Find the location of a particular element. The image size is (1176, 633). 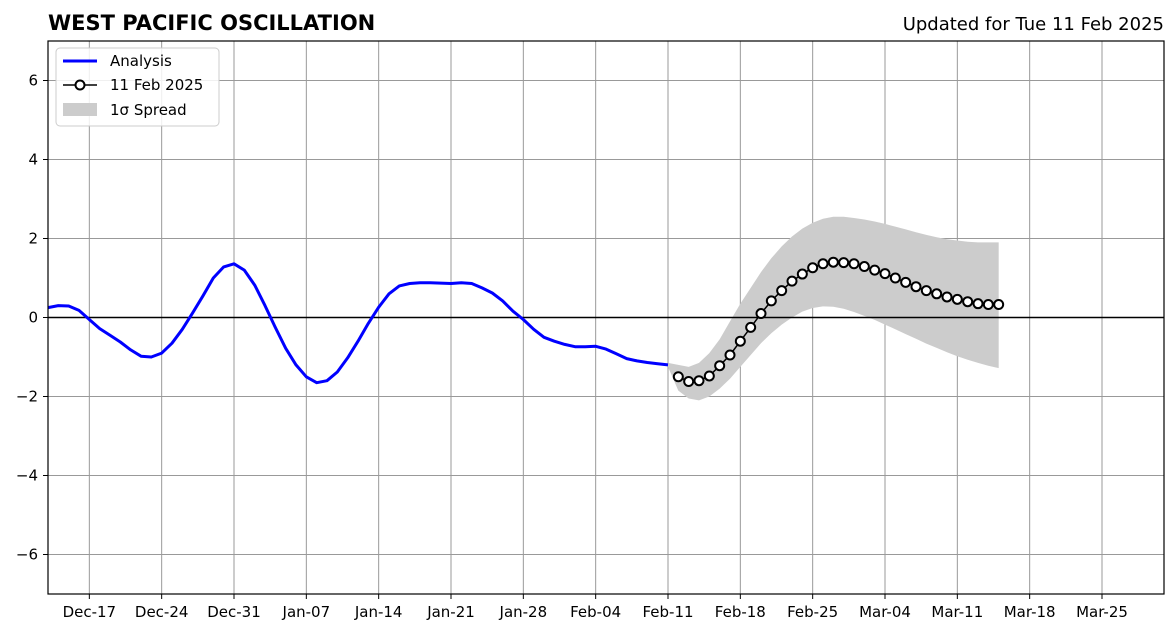

x-tick-label: Feb-04 is located at coordinates (595, 612).